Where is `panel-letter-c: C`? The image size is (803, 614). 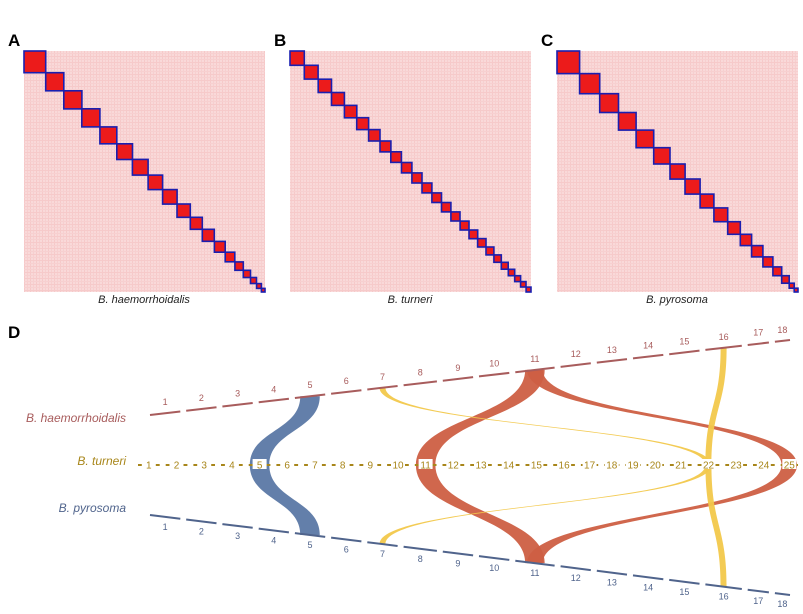
panel-letter-c: C is located at coordinates (547, 40).